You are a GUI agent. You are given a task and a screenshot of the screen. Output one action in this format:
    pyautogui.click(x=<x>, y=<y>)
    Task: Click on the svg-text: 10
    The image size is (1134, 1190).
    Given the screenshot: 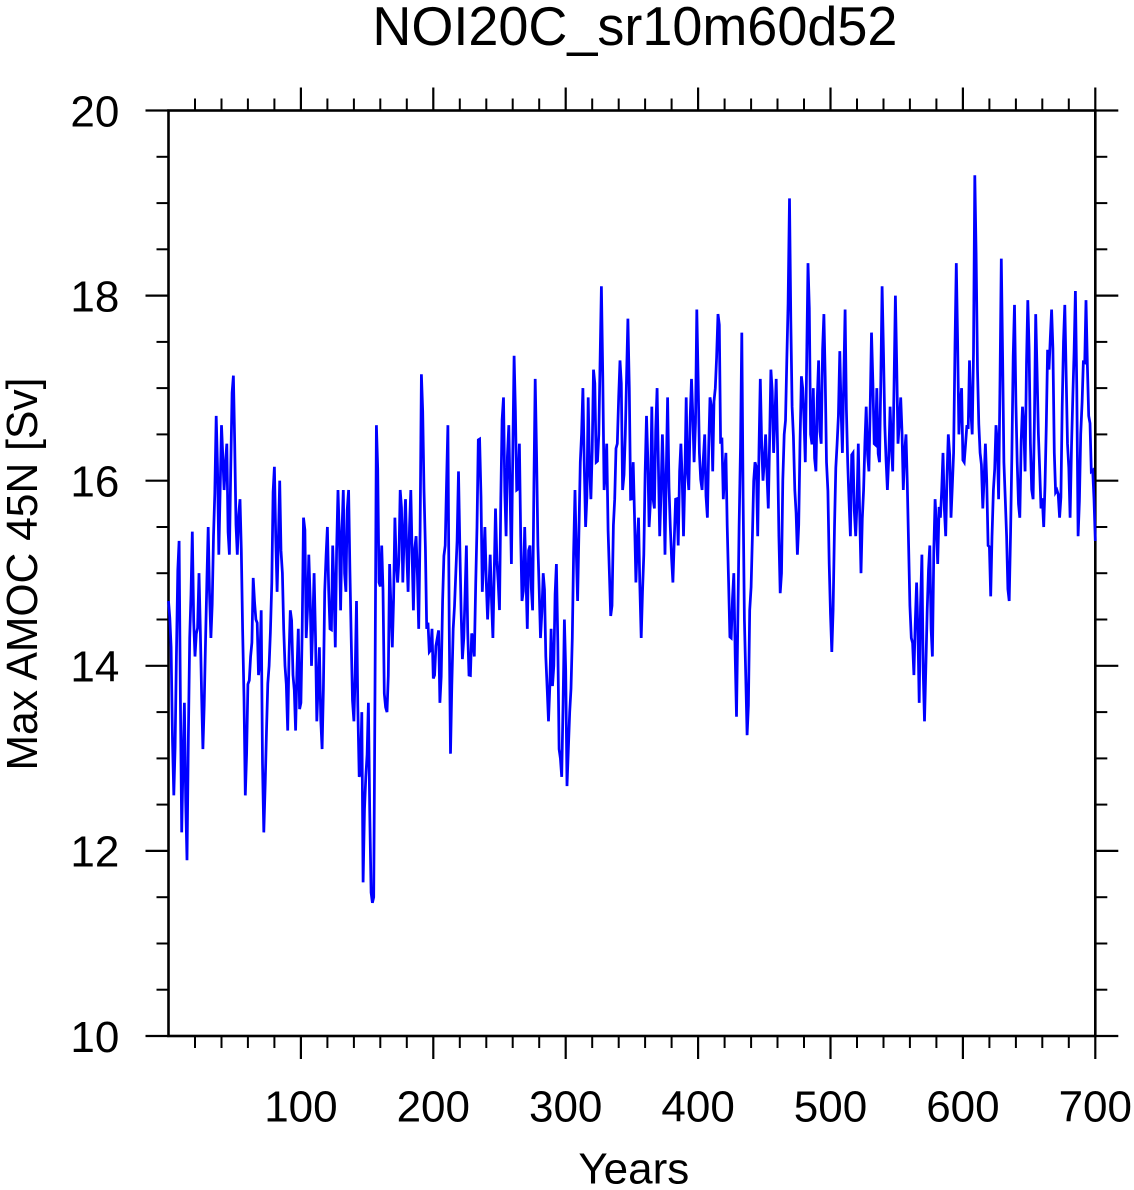 What is the action you would take?
    pyautogui.click(x=94, y=1037)
    